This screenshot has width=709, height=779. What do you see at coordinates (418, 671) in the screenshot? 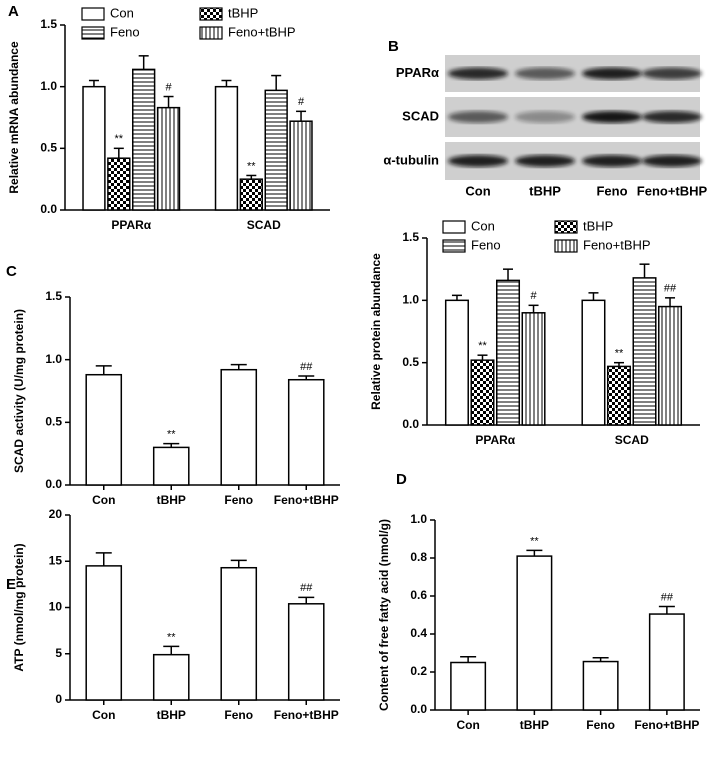
I see `y-tick-label: 0.2` at bounding box center [418, 671].